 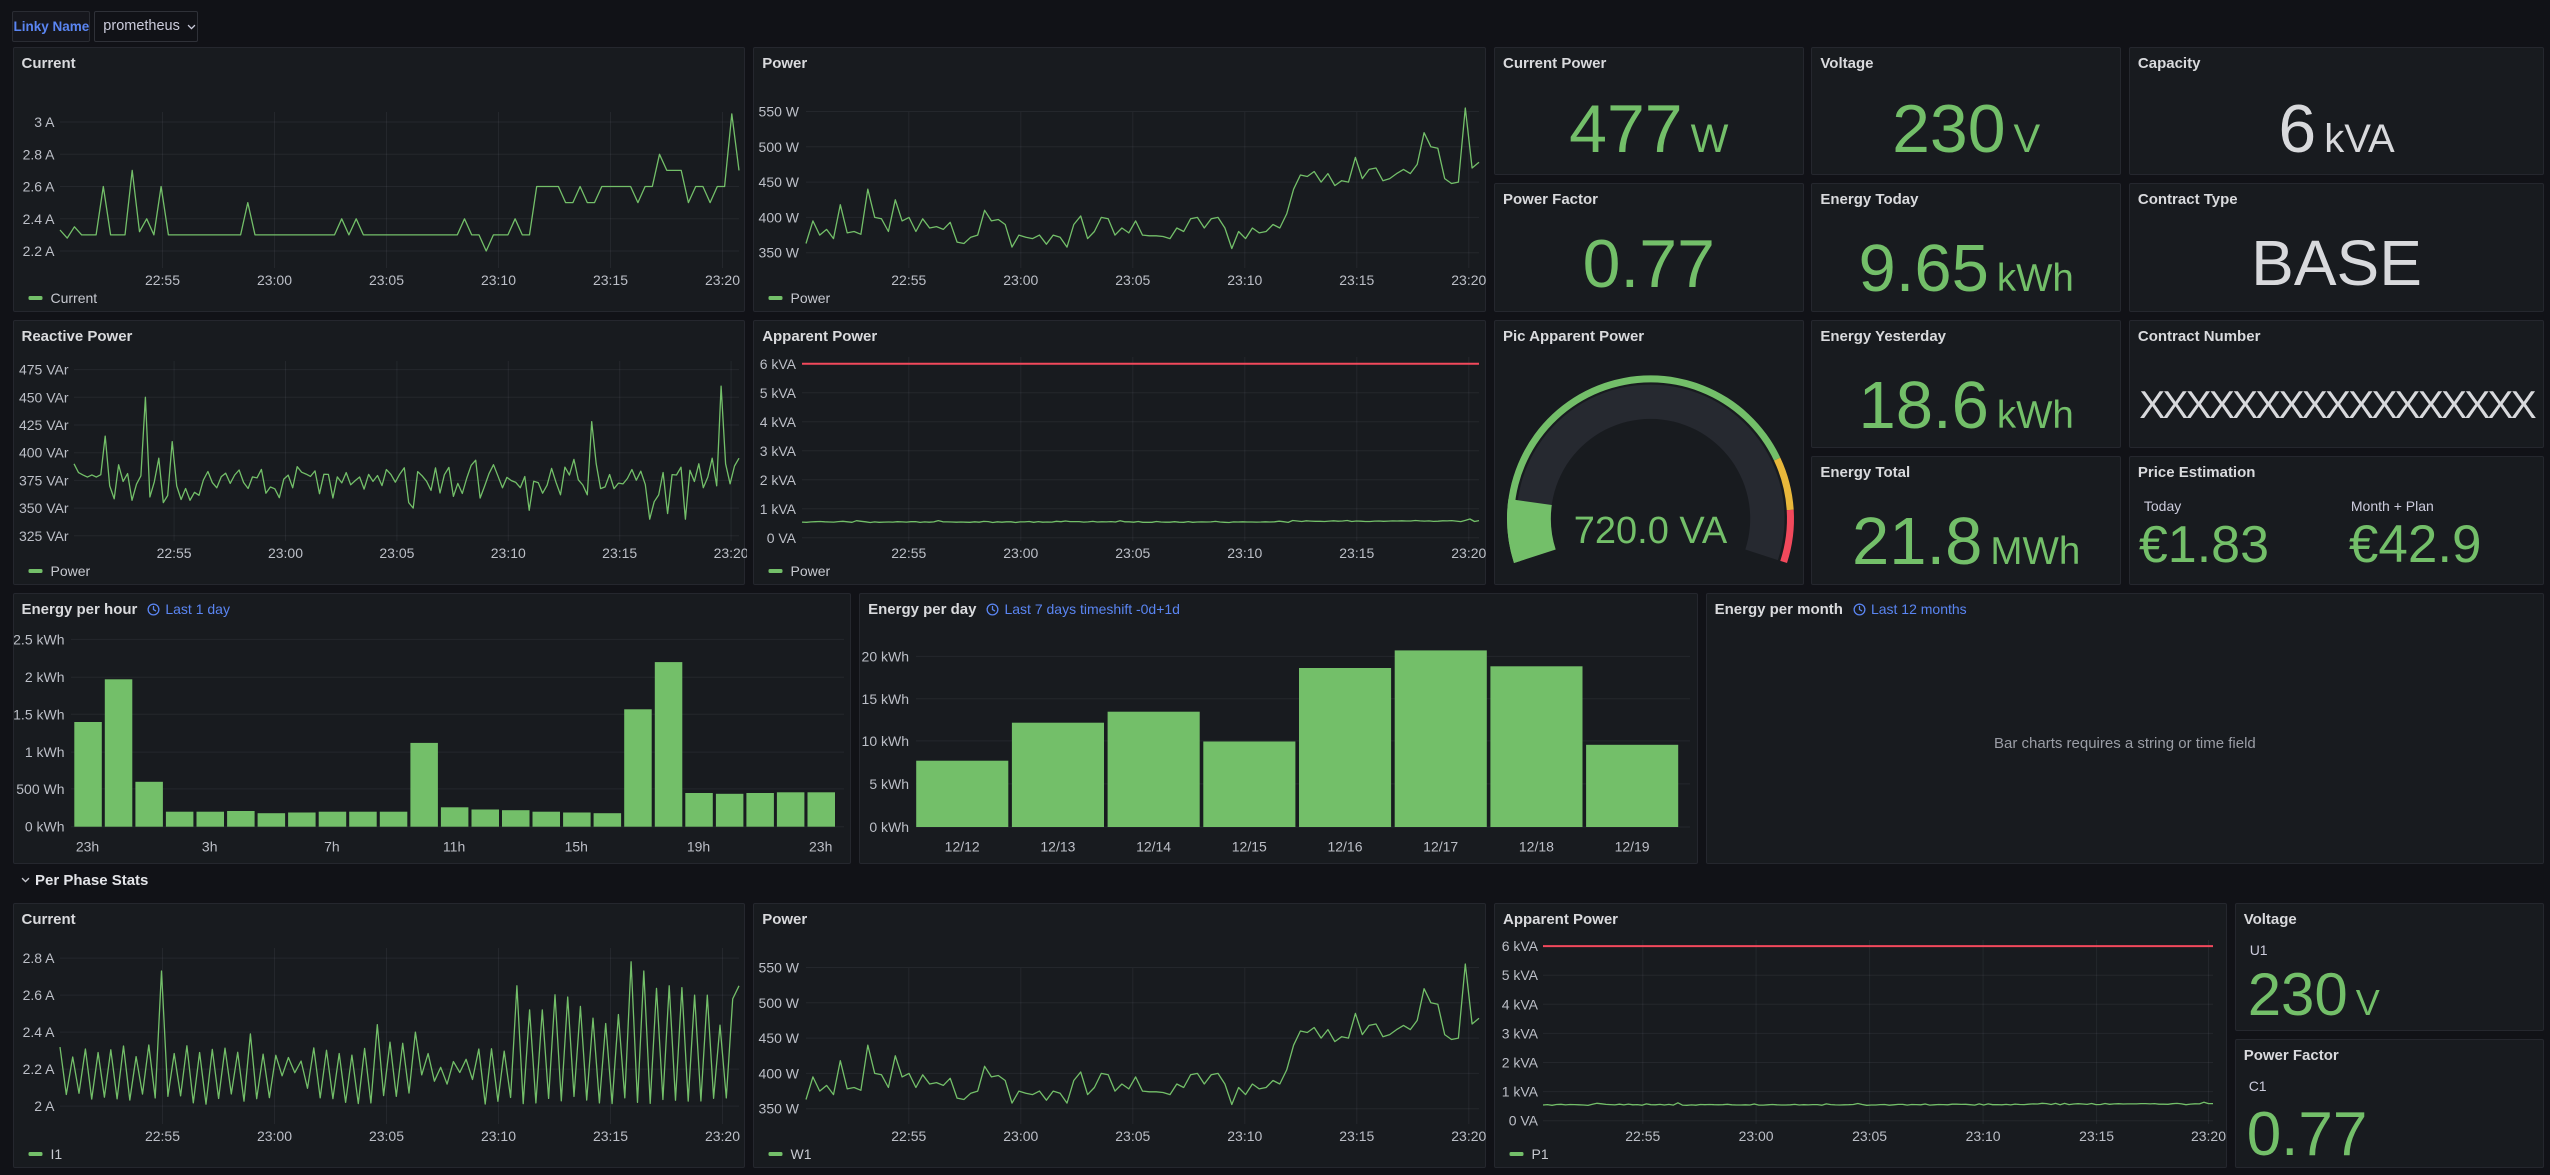 I want to click on svg-text: 400 W, so click(x=779, y=1073).